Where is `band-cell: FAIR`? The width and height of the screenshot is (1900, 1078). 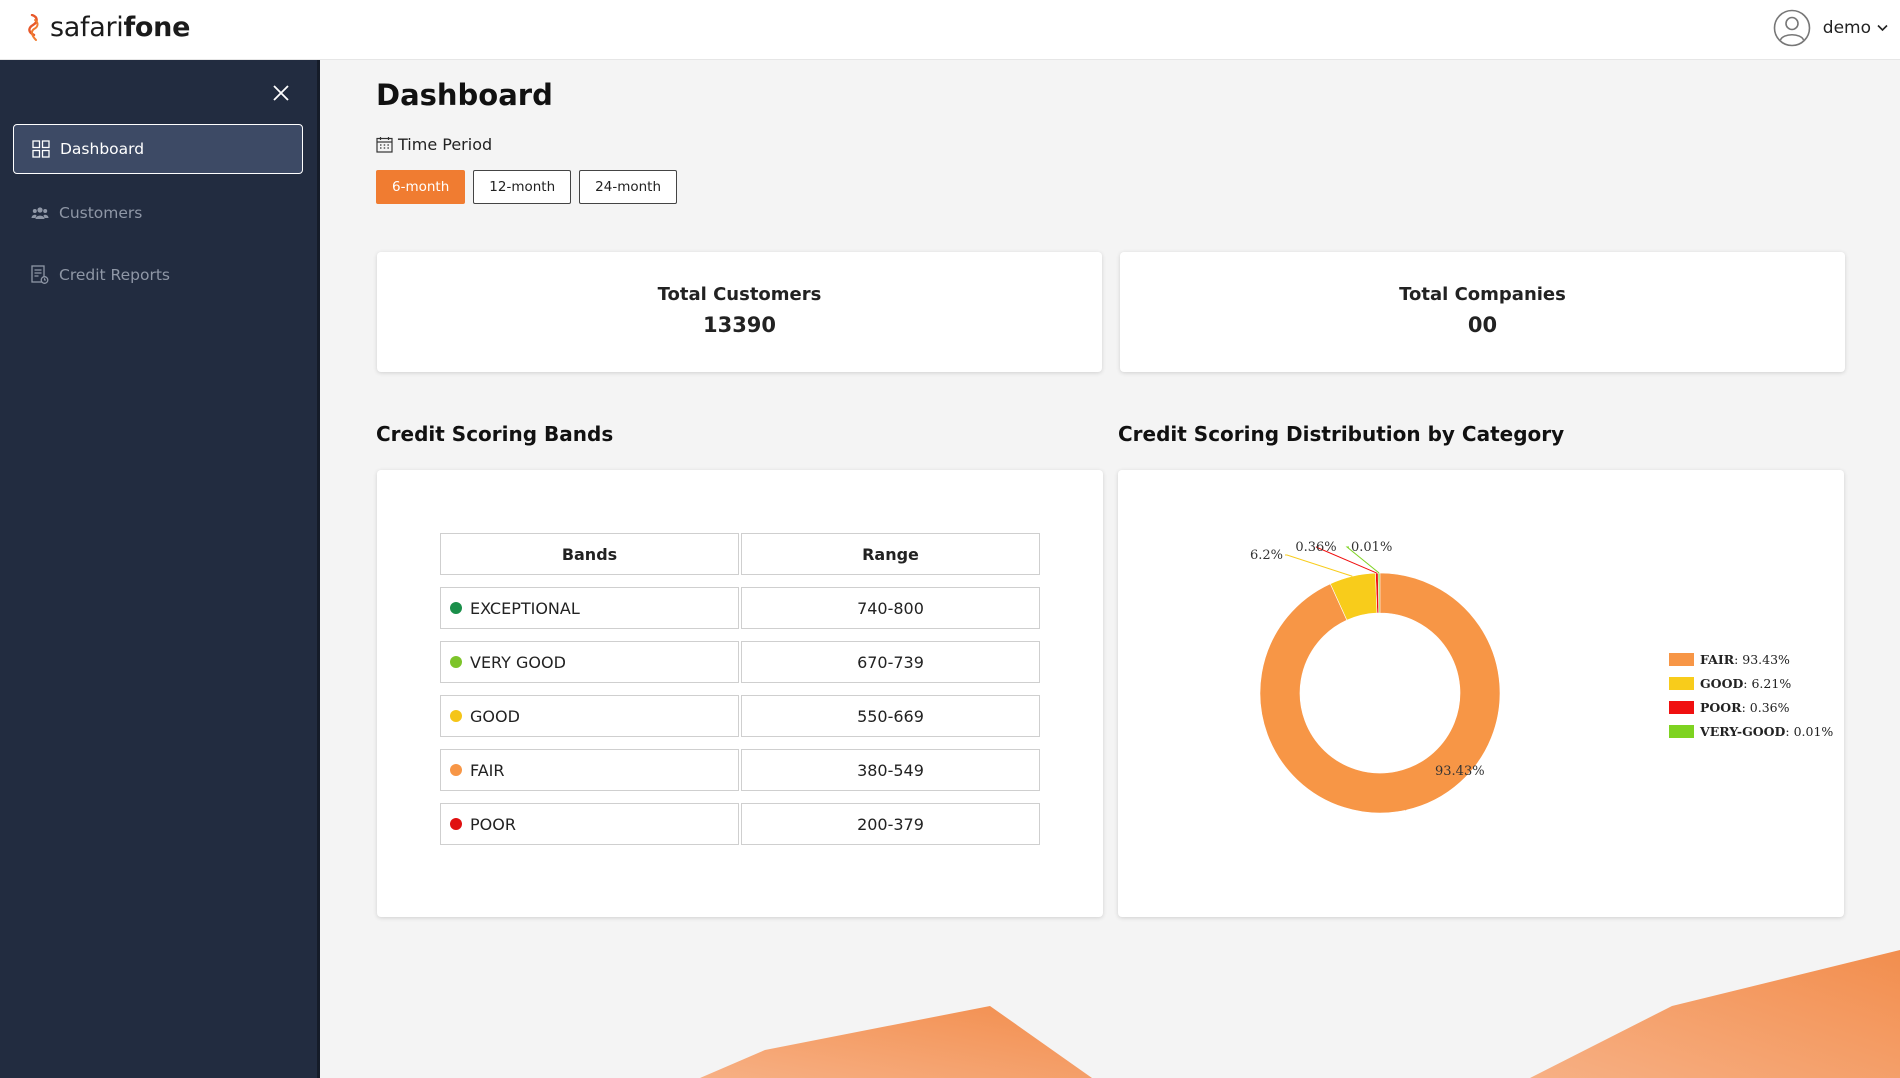
band-cell: FAIR is located at coordinates (589, 770).